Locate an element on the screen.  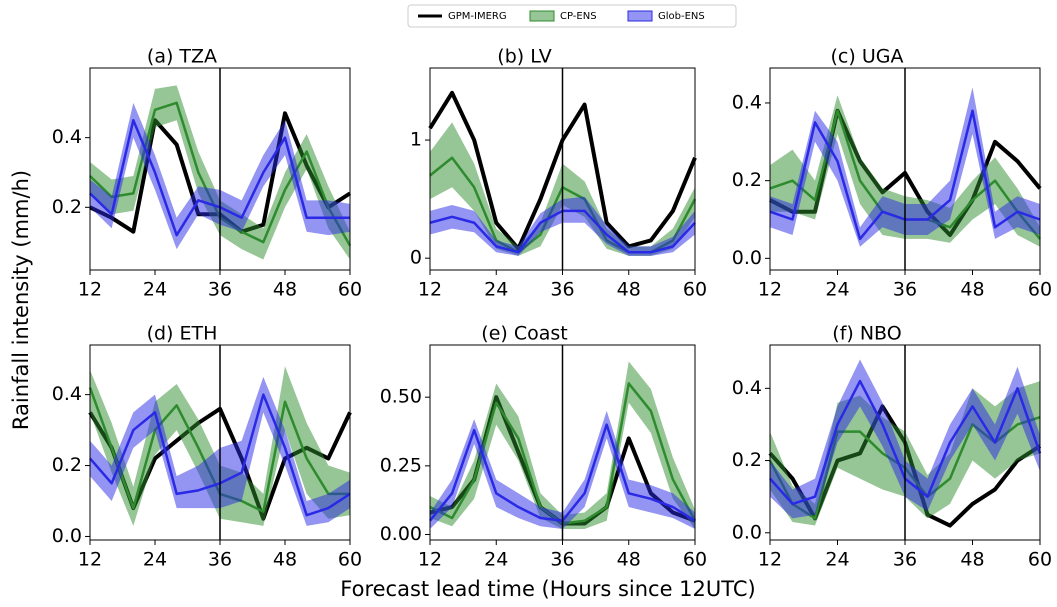
panel-title: (a) TZA is located at coordinates (182, 57).